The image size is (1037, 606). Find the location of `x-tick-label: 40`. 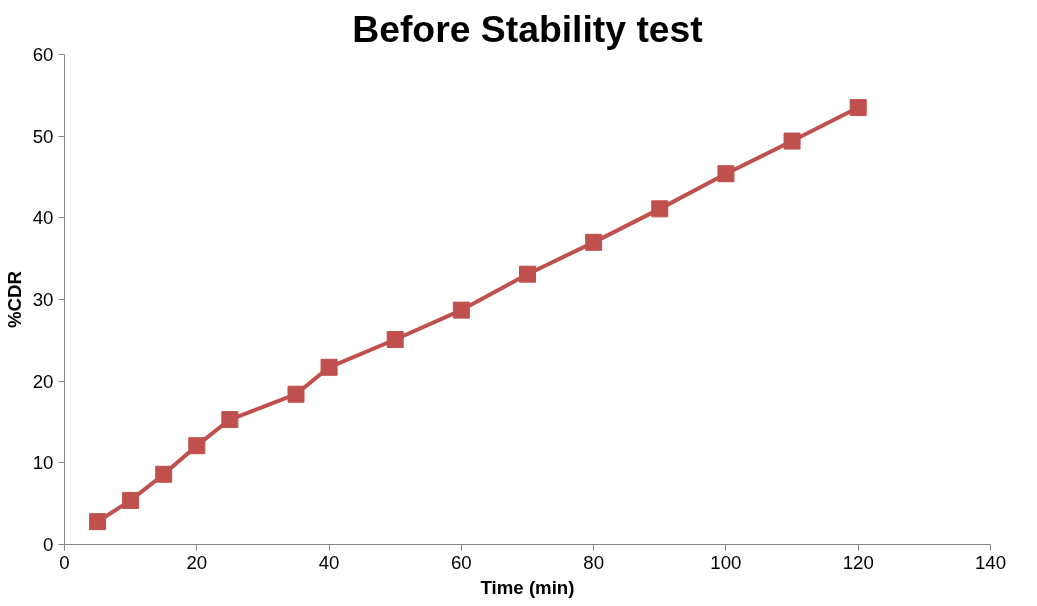

x-tick-label: 40 is located at coordinates (329, 562).